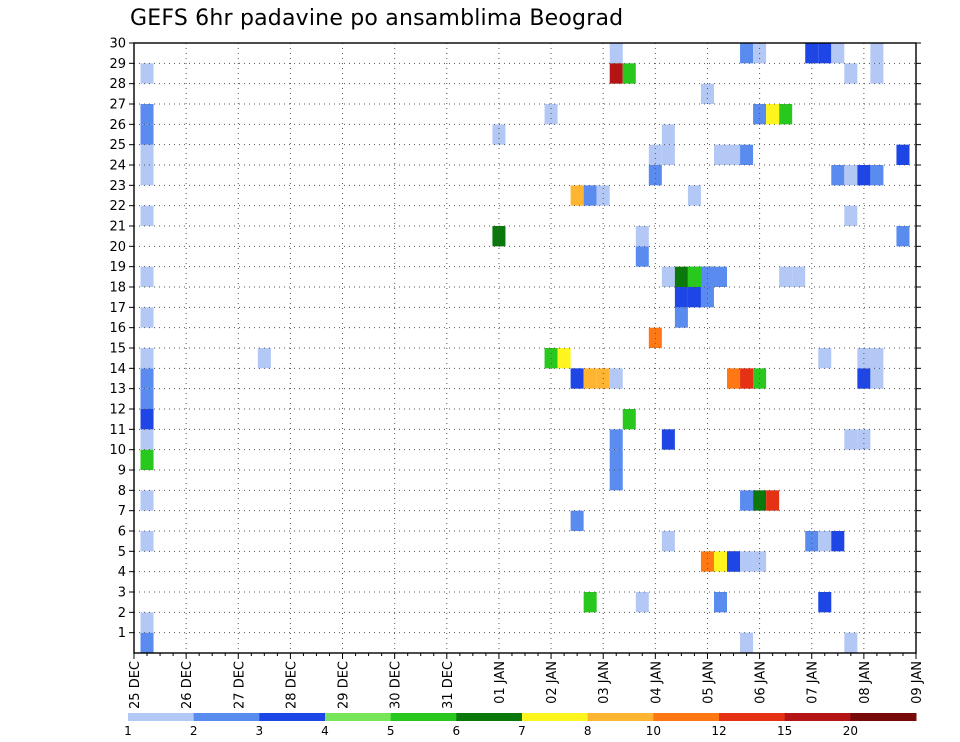  Describe the element at coordinates (117, 349) in the screenshot. I see `y-tick-label: 15` at that location.